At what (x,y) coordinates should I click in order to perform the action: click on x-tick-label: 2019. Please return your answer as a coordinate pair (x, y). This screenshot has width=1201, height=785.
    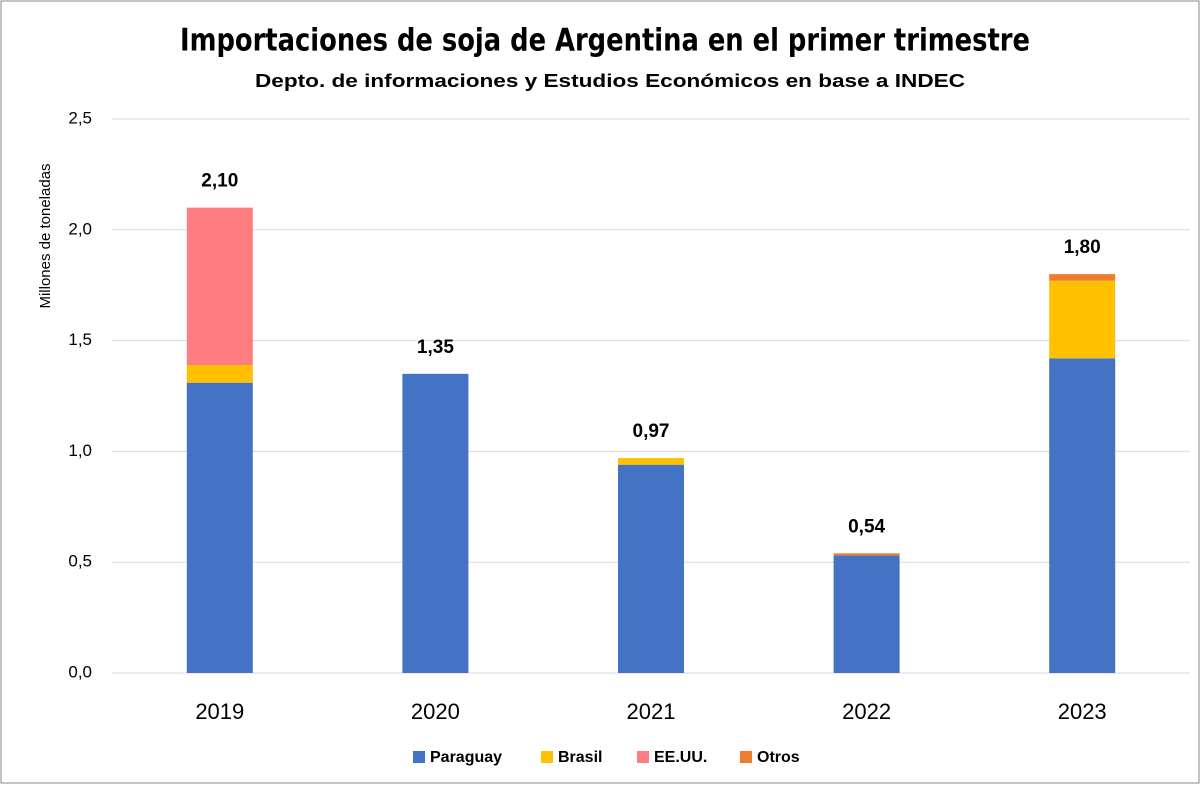
    Looking at the image, I should click on (219, 711).